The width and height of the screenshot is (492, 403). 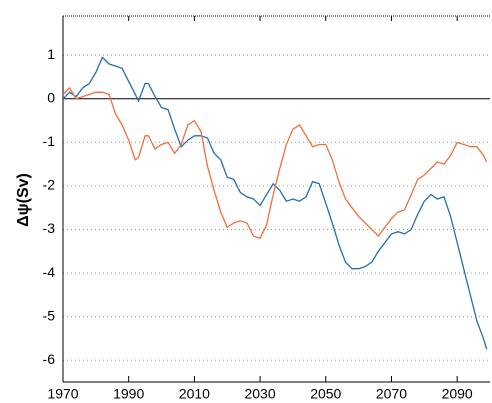 What do you see at coordinates (49, 272) in the screenshot?
I see `y-tick-label: -4` at bounding box center [49, 272].